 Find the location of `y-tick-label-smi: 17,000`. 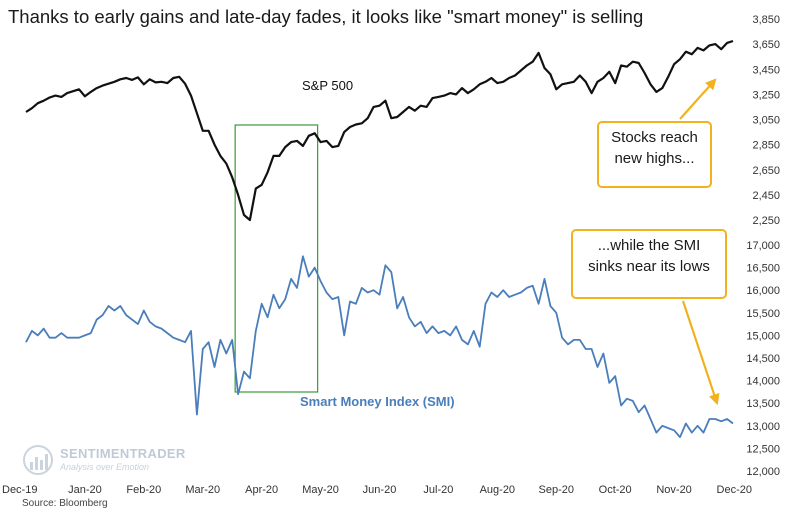

y-tick-label-smi: 17,000 is located at coordinates (763, 246).